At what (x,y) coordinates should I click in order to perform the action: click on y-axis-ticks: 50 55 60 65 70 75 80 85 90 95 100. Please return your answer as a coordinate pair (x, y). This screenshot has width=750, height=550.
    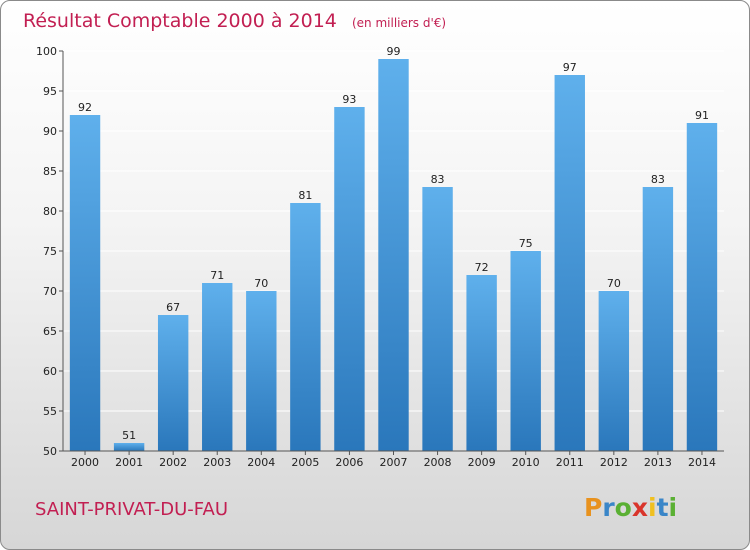
    Looking at the image, I should click on (49, 251).